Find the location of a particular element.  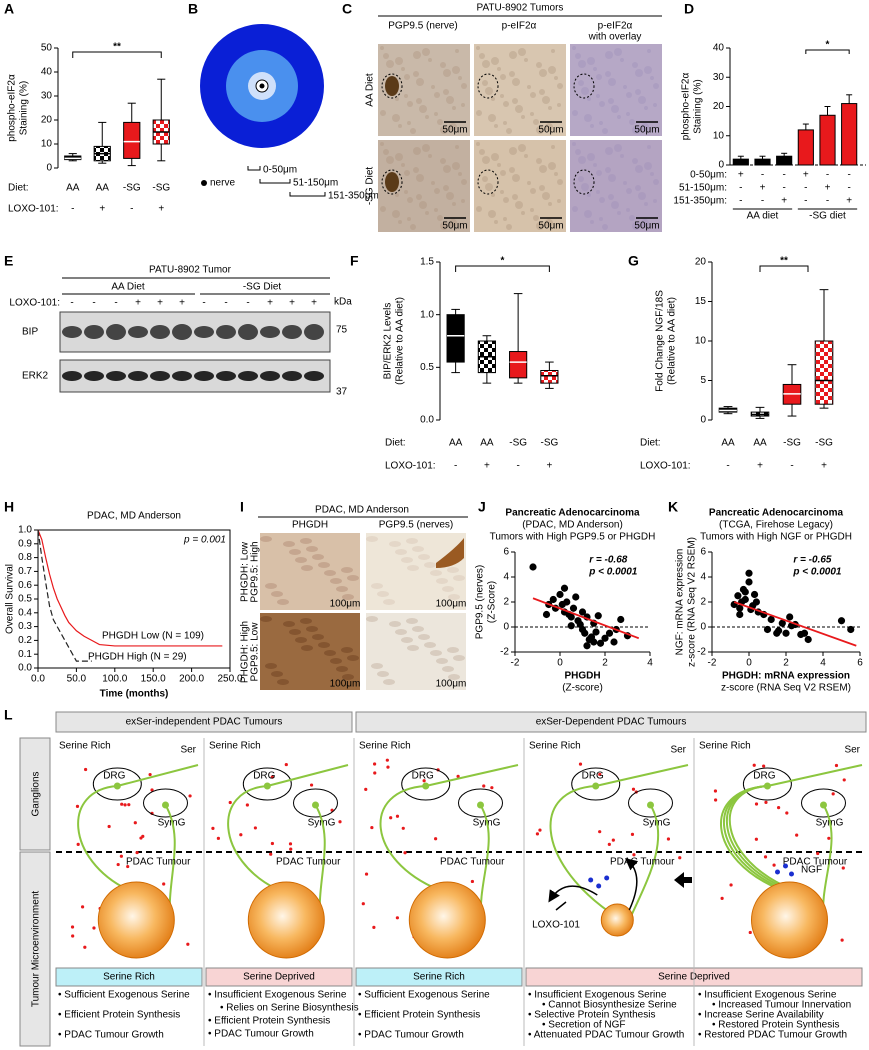

nerve-stain is located at coordinates (450, 553).